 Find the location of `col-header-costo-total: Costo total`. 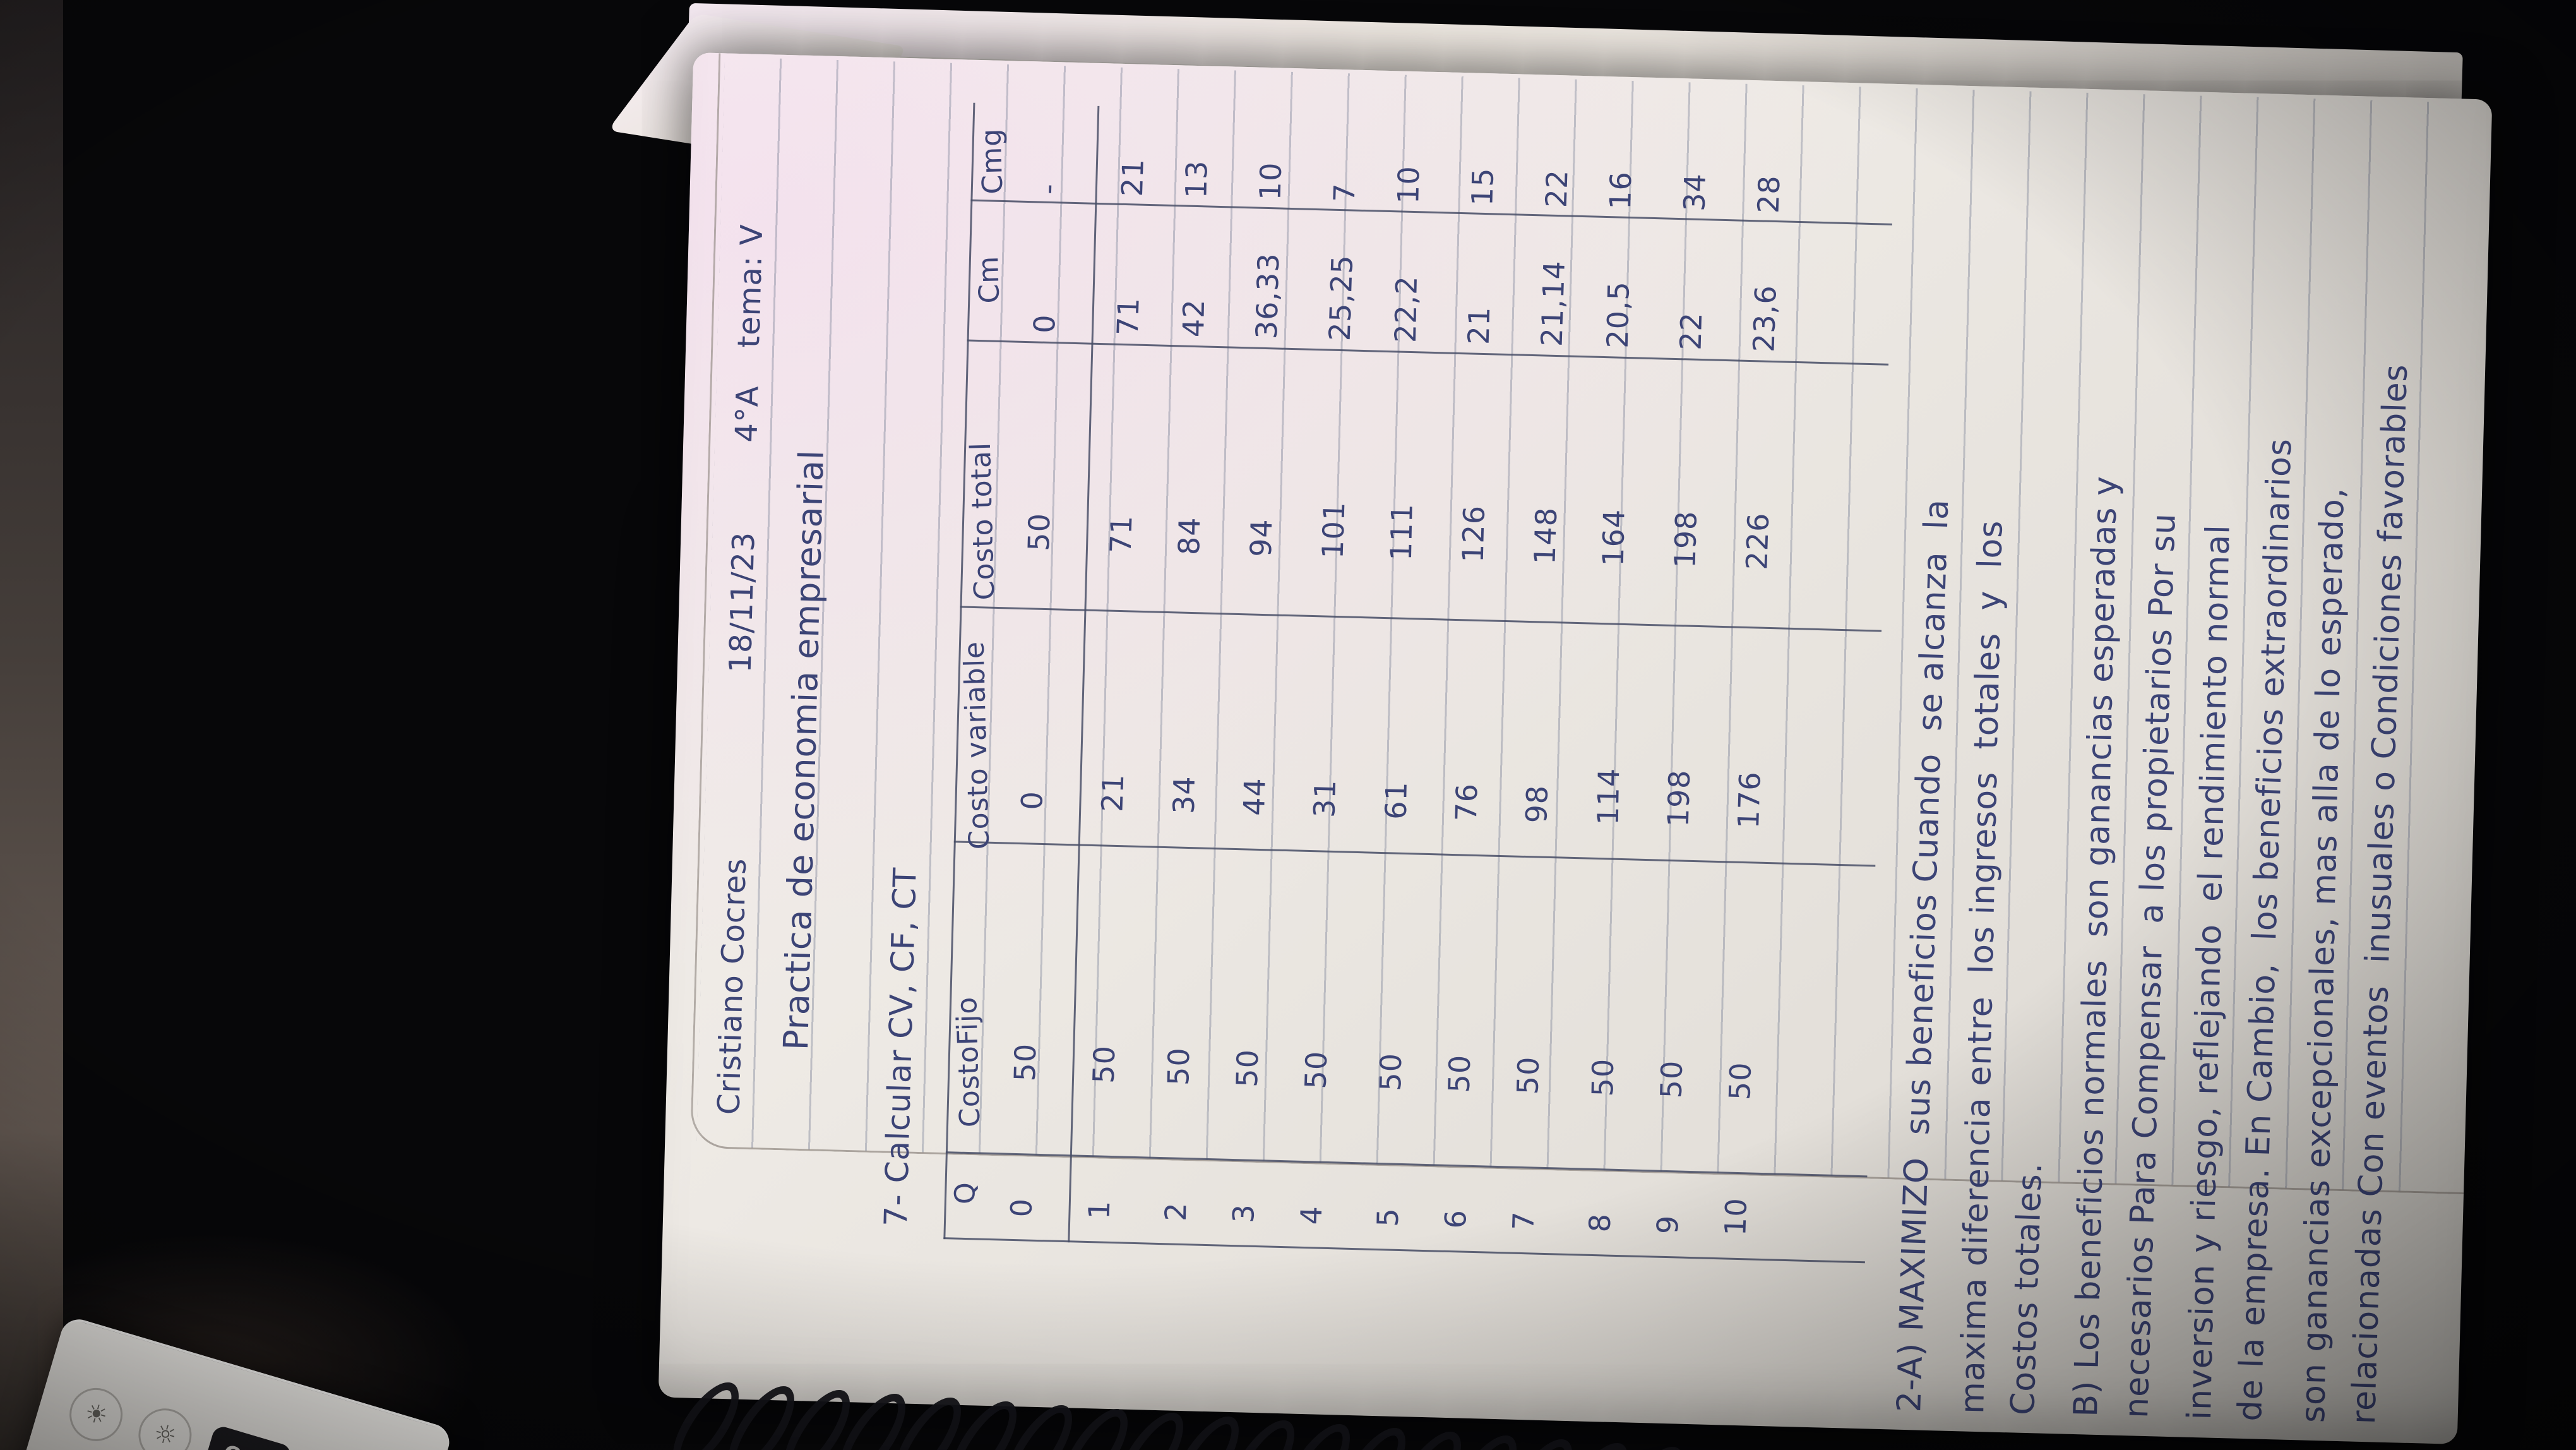

col-header-costo-total: Costo total is located at coordinates (982, 521).